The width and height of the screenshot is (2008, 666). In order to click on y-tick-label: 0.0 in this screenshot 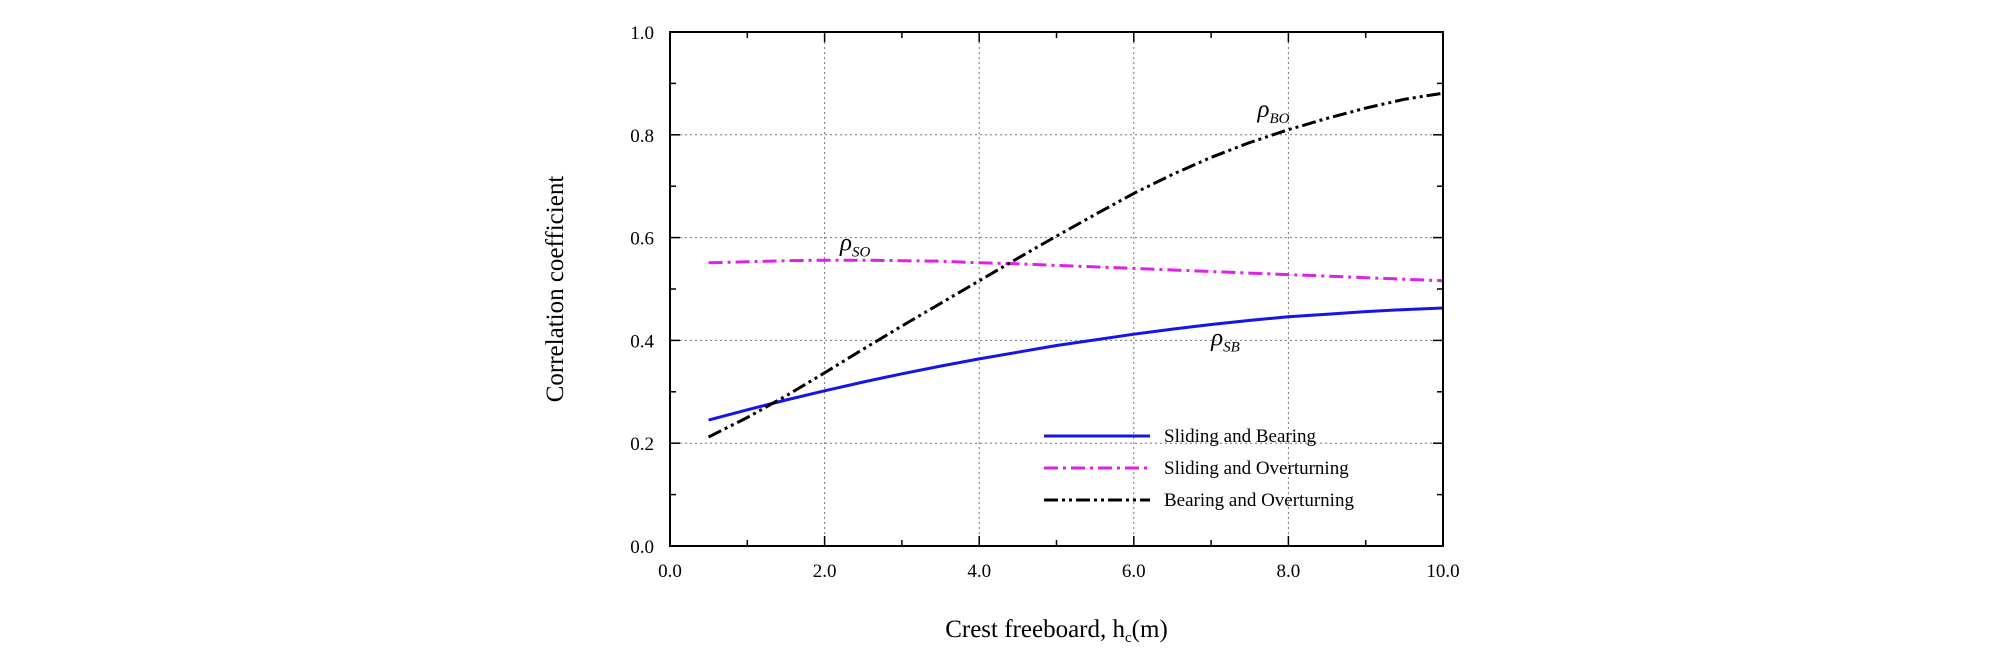, I will do `click(642, 547)`.